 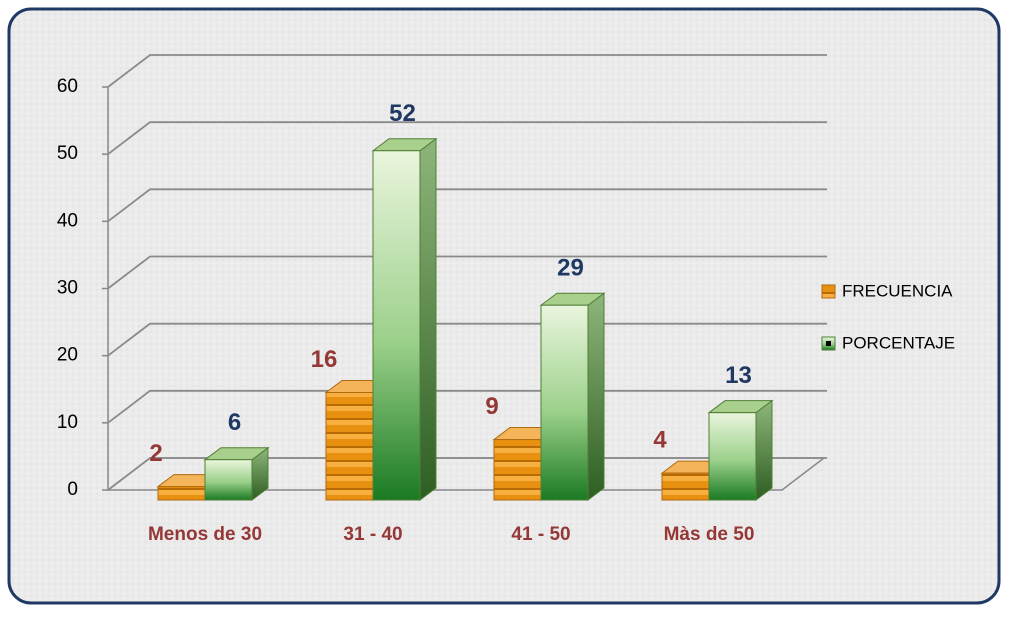 I want to click on value-label: 16, so click(x=324, y=359).